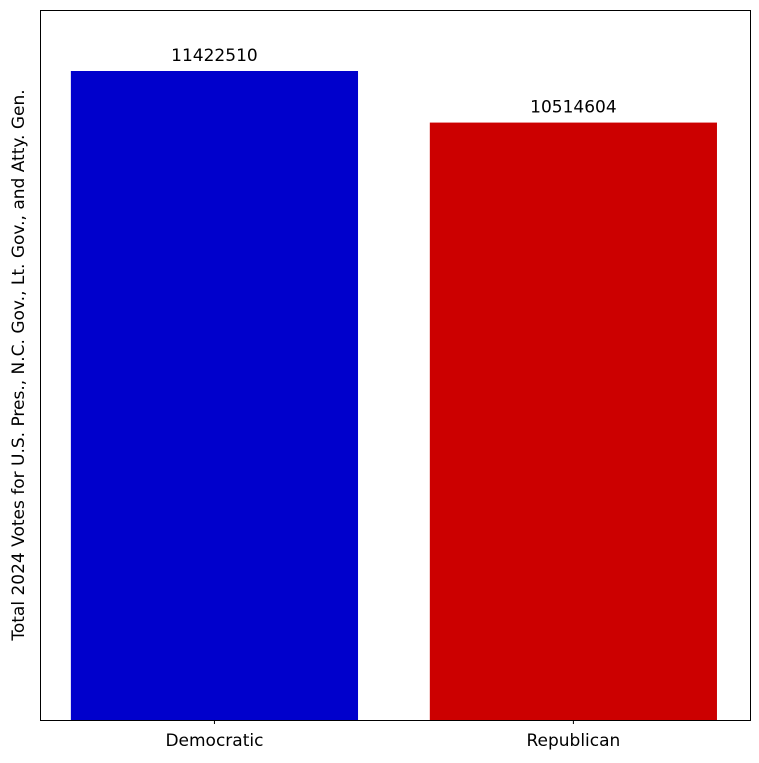 This screenshot has height=763, width=759. What do you see at coordinates (573, 108) in the screenshot?
I see `data-label-republican: 10514604` at bounding box center [573, 108].